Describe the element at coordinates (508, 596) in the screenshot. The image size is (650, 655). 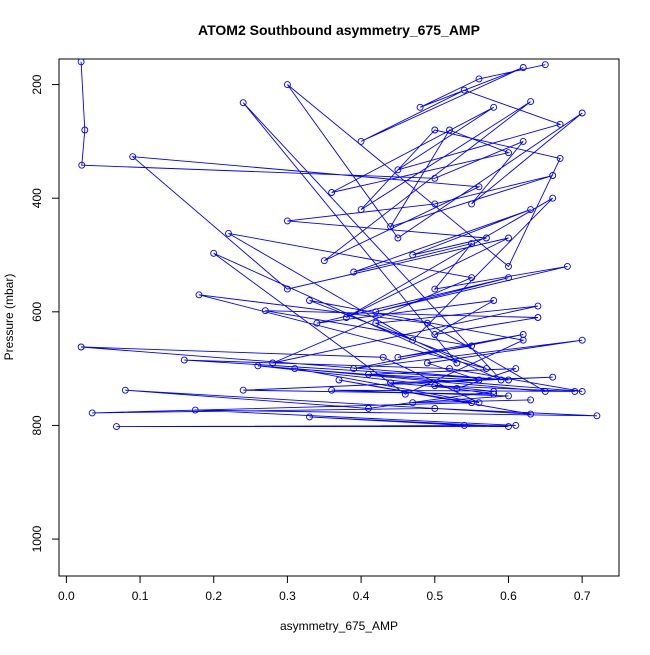
I see `x-tick-label: 0.6` at that location.